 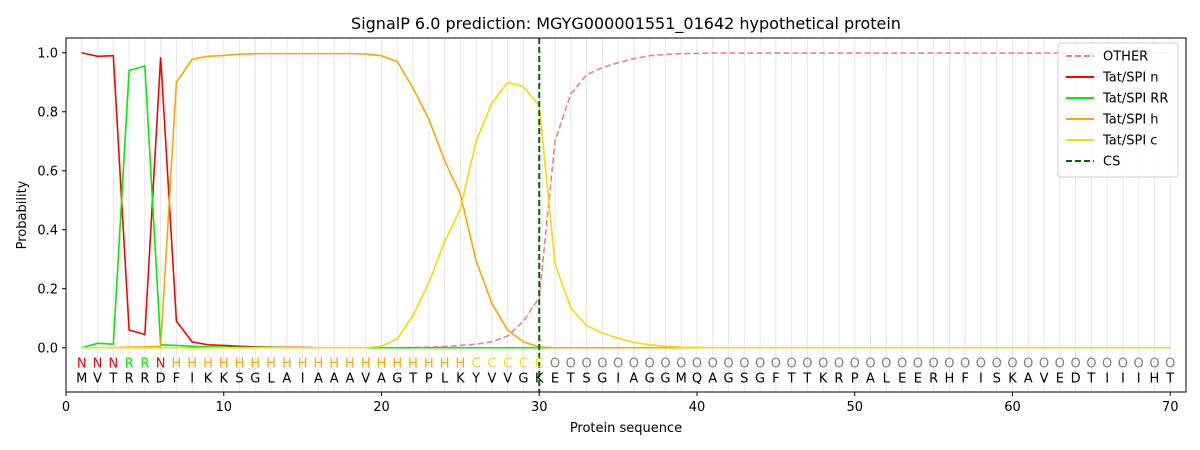 I want to click on y-tick-label: 0.8, so click(x=47, y=112).